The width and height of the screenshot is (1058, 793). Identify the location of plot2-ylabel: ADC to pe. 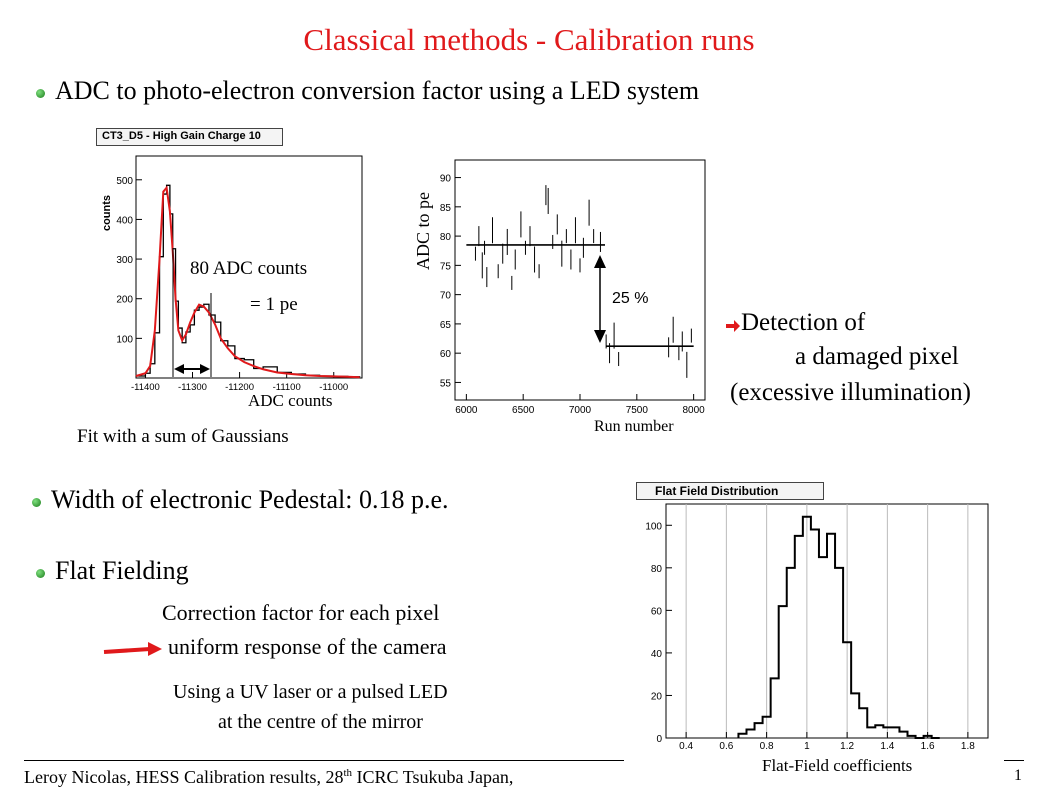
(423, 231).